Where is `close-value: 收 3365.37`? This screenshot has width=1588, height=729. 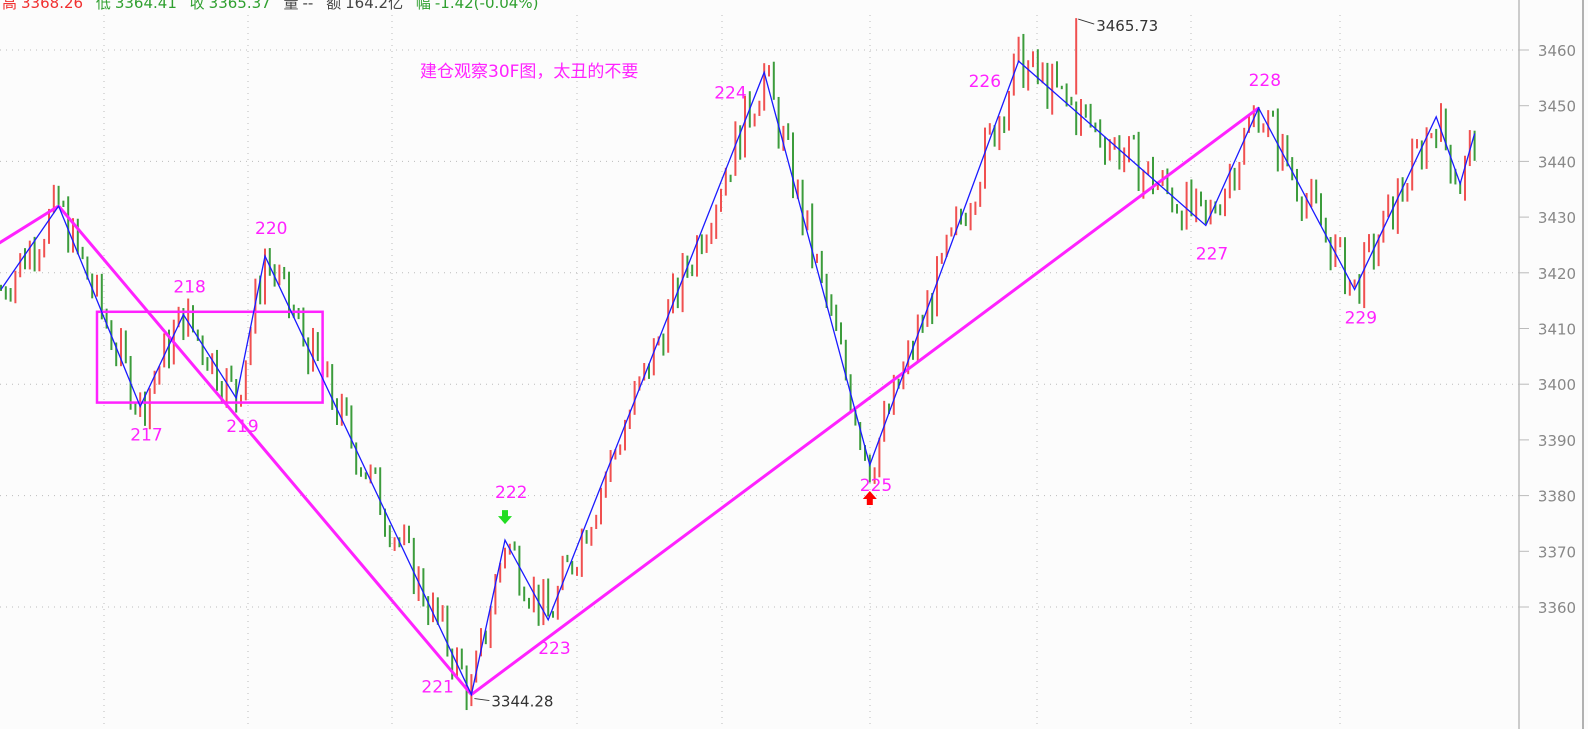
close-value: 收 3365.37 is located at coordinates (230, 6).